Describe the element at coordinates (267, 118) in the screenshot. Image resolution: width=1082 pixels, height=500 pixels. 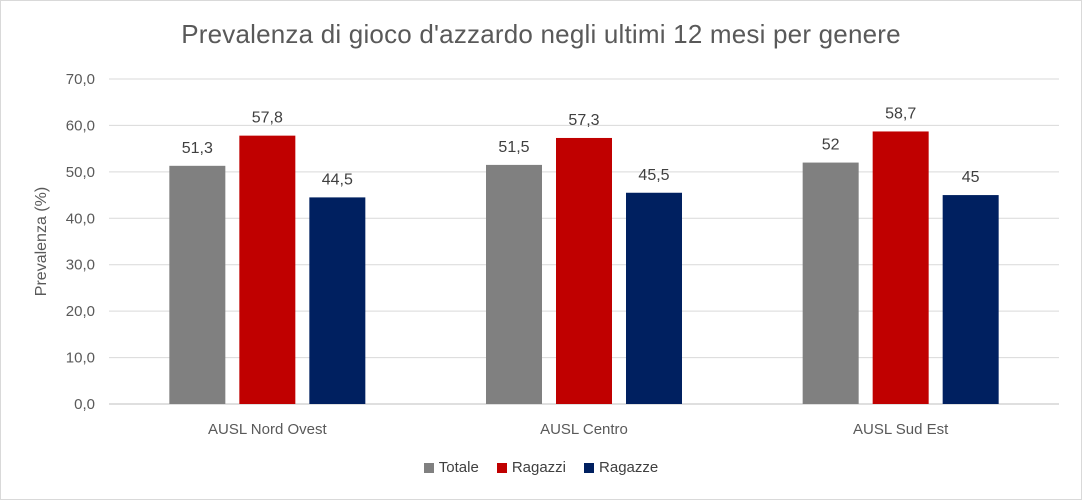
I see `data-label: 57,8` at that location.